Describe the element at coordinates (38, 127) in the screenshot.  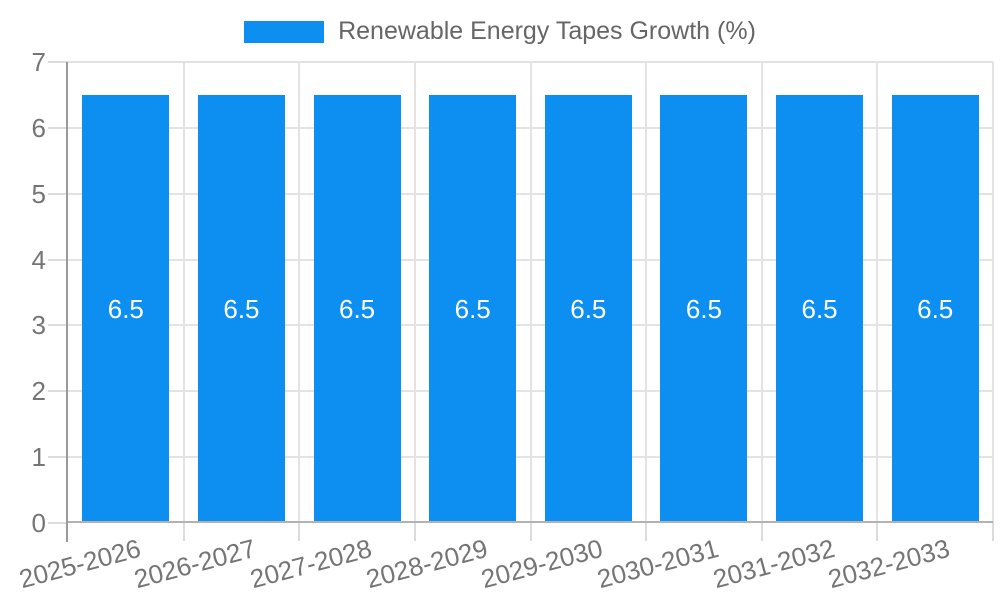
I see `y-tick-label: 6` at that location.